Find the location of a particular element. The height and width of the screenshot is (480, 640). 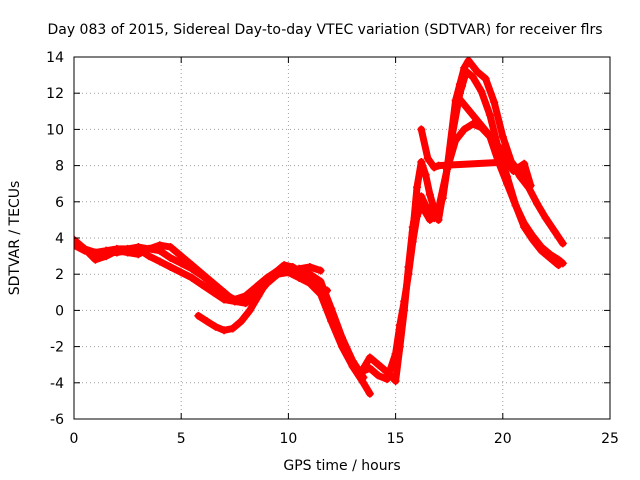

series-spikes is located at coordinates (476, 135).